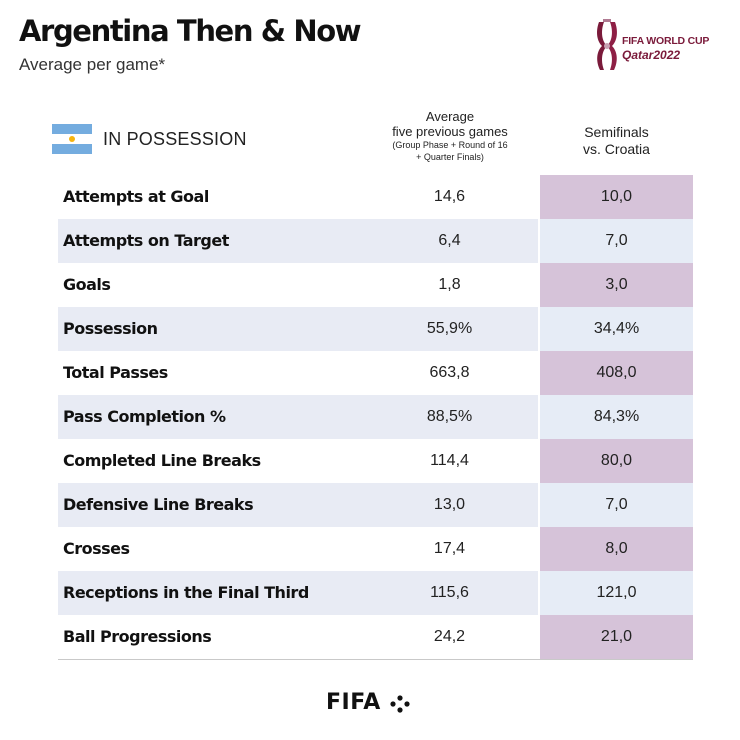 This screenshot has width=740, height=740. Describe the element at coordinates (449, 241) in the screenshot. I see `stat-previous-value: 6,4` at that location.